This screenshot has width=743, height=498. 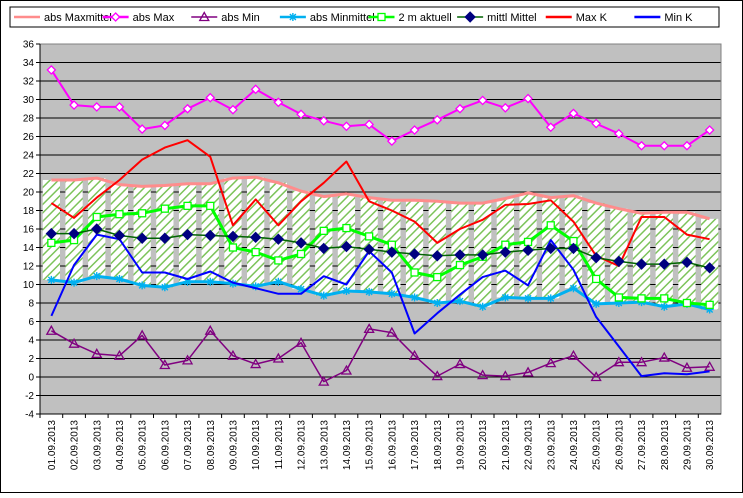 What do you see at coordinates (324, 445) in the screenshot?
I see `x-tick-label: 13.09.2013` at bounding box center [324, 445].